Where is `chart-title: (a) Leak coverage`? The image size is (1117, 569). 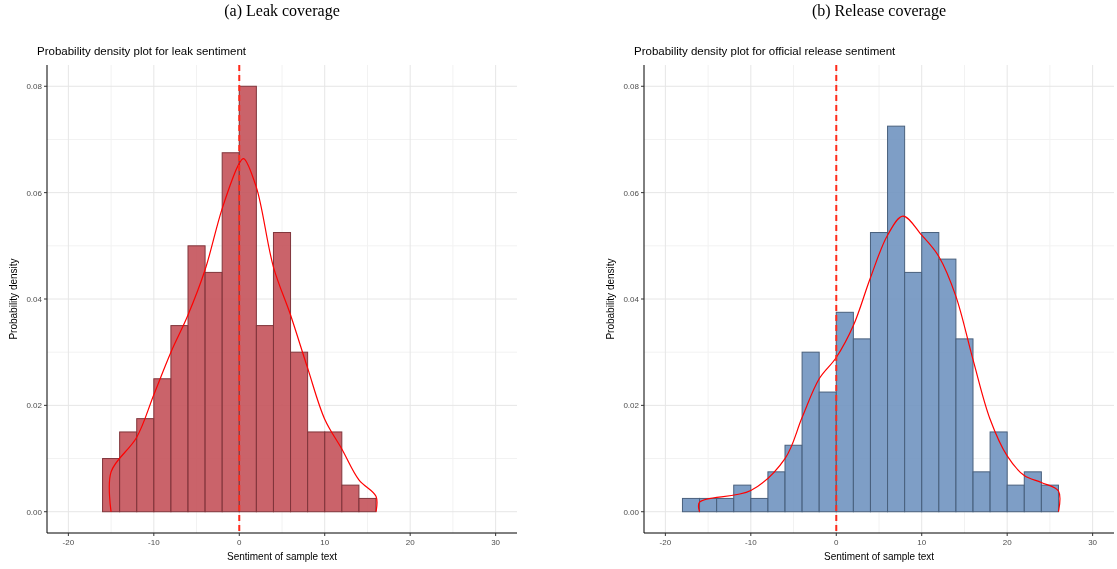
chart-title: (a) Leak coverage is located at coordinates (282, 11).